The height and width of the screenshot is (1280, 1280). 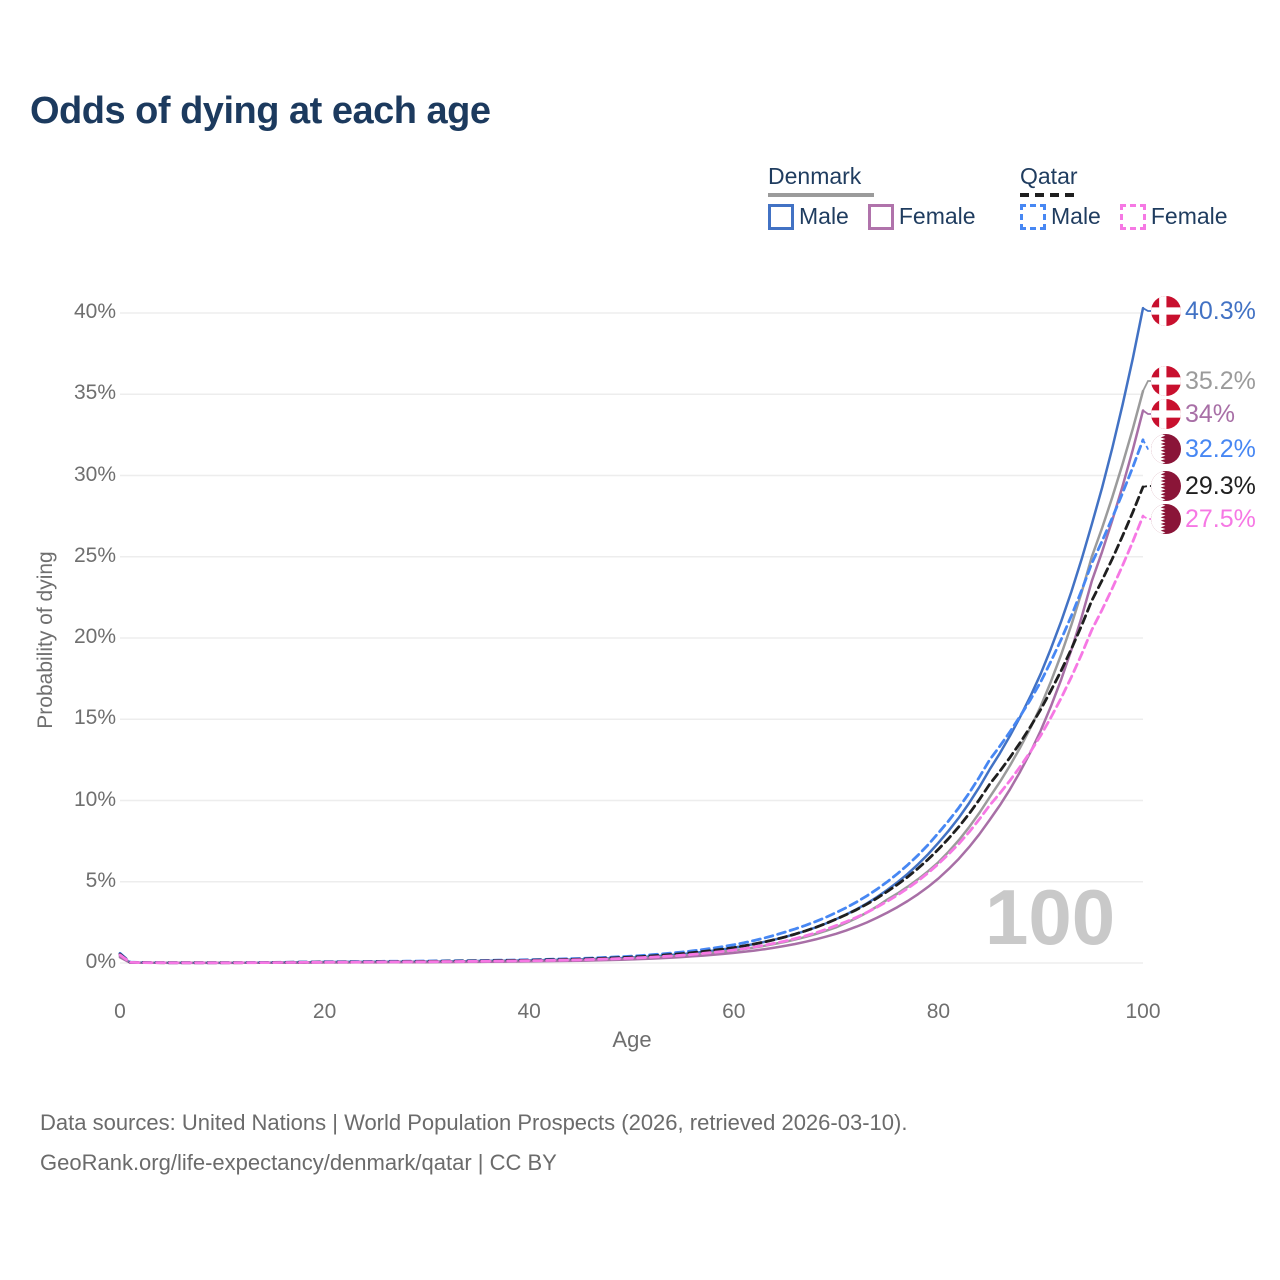 I want to click on y-tick-label: 30%, so click(x=94, y=474).